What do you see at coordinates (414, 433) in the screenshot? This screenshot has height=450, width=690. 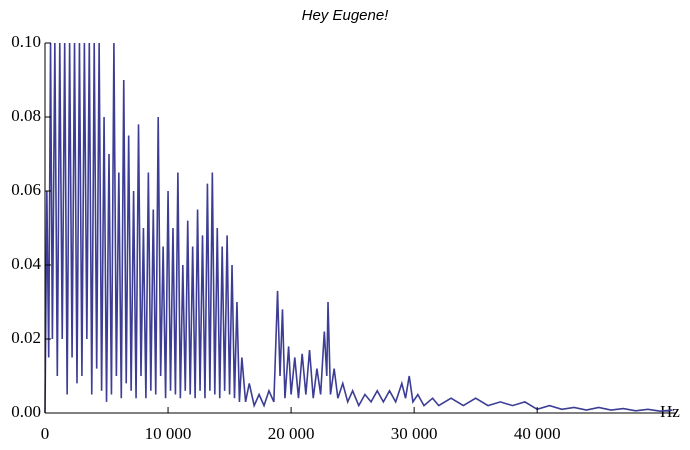 I see `x-tick-label: 30 000` at bounding box center [414, 433].